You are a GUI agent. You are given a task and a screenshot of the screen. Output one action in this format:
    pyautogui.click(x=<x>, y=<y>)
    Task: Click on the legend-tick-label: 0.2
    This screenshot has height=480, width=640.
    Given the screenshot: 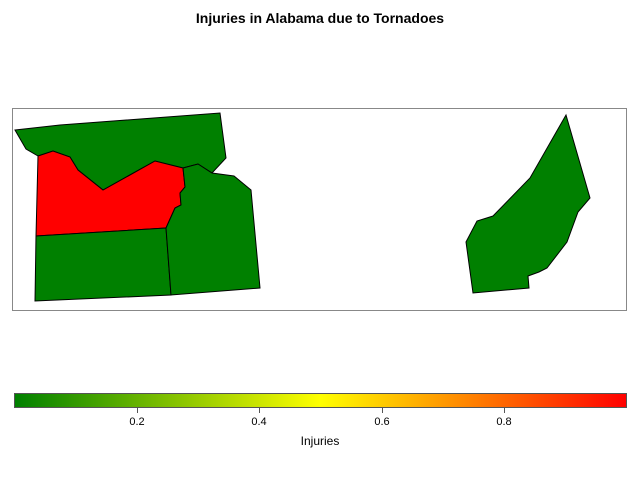 What is the action you would take?
    pyautogui.click(x=137, y=422)
    